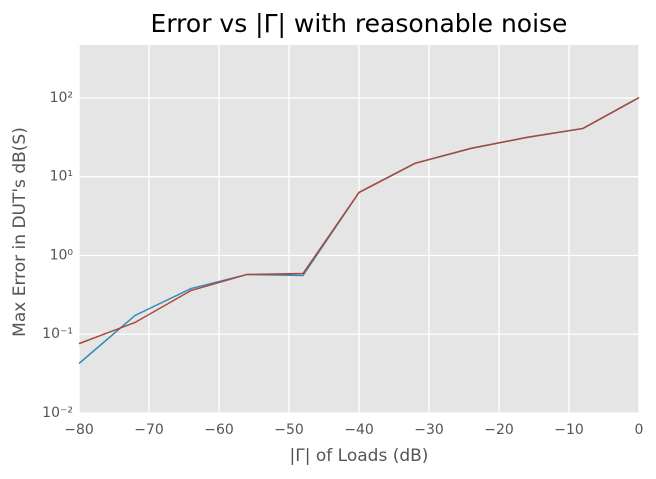 This screenshot has width=656, height=479. I want to click on chart-title: Error vs |Γ| with reasonable noise, so click(359, 23).